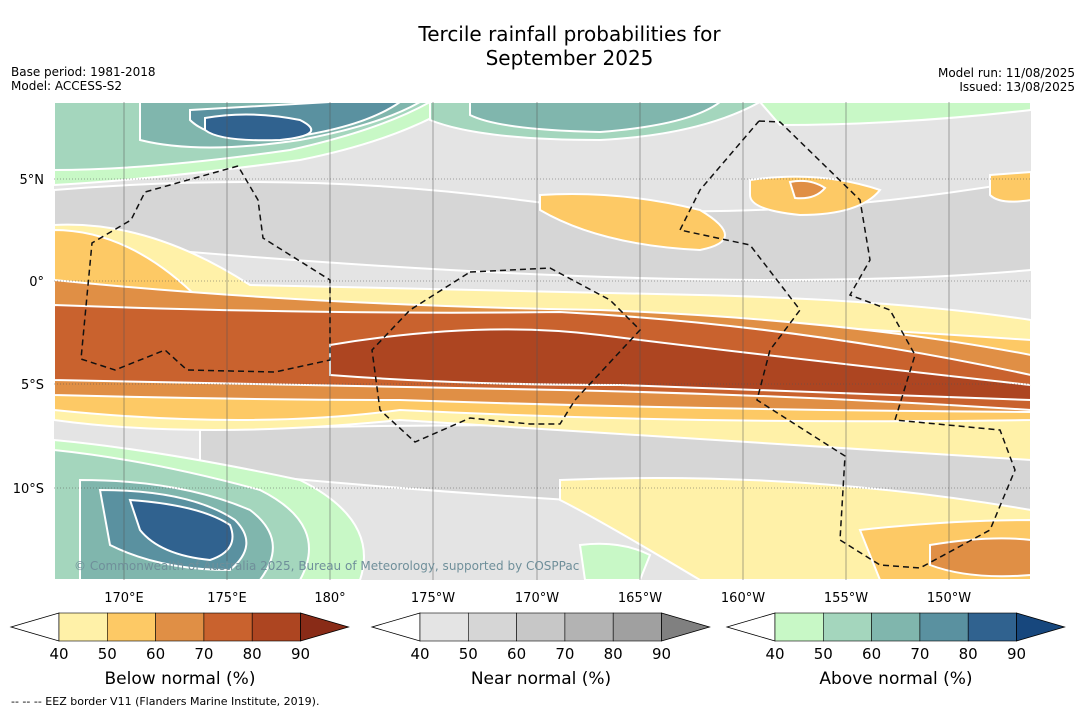  Describe the element at coordinates (227, 598) in the screenshot. I see `lon-label: 175°E` at that location.